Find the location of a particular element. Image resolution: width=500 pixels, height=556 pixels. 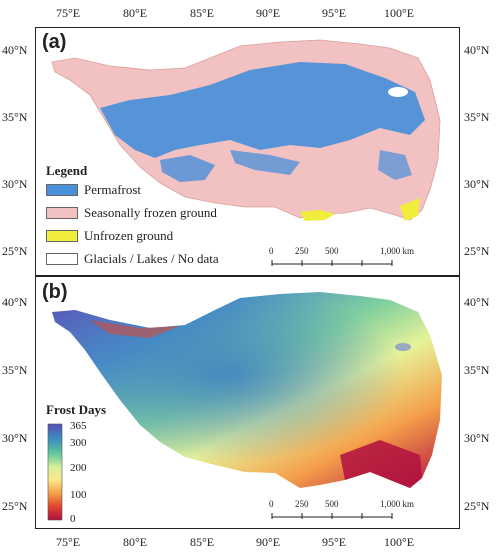

lon-label-top: 80°E is located at coordinates (135, 13).